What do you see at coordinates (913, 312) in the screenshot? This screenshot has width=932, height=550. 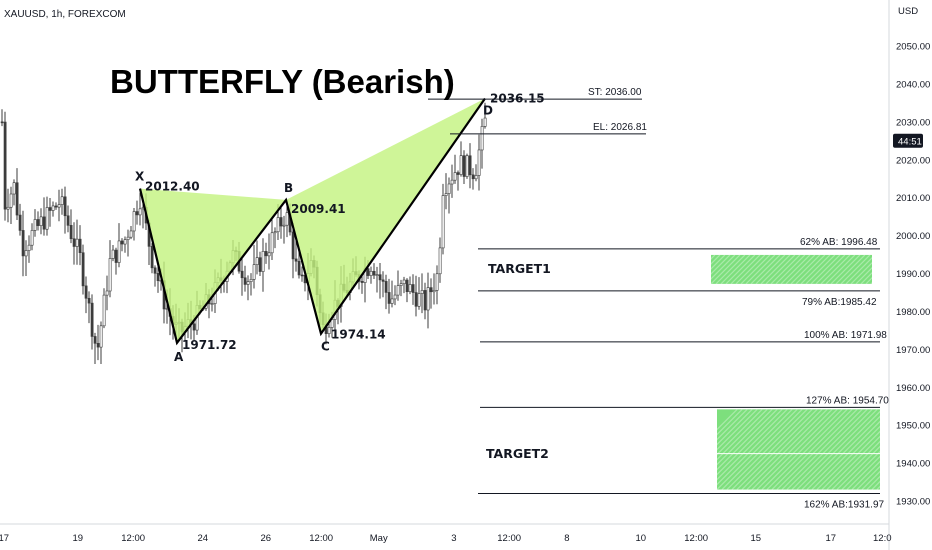 I see `price-tick-label: 1980.00` at bounding box center [913, 312].